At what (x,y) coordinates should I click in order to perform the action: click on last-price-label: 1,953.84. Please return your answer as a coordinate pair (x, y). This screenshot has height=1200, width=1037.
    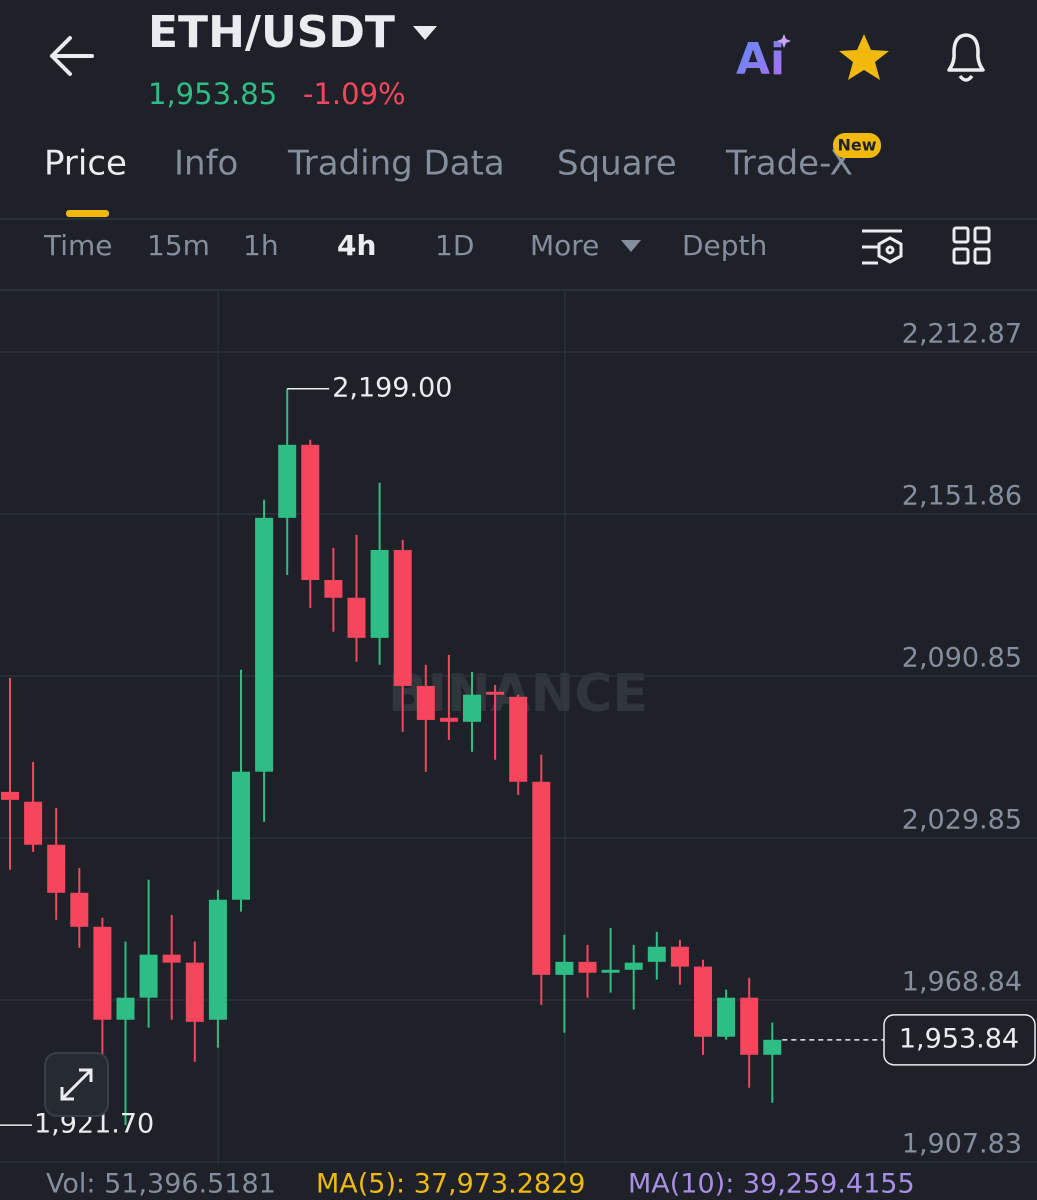
    Looking at the image, I should click on (959, 1038).